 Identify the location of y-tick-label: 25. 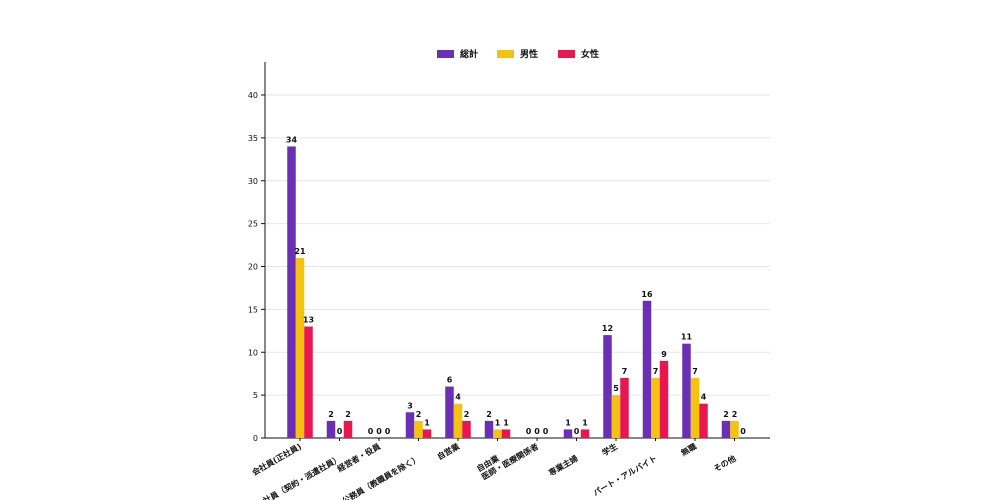
(253, 224).